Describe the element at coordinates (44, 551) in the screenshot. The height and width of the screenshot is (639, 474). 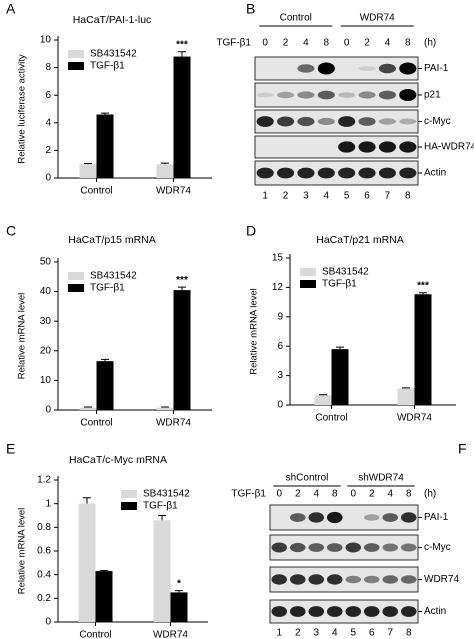
I see `y-tick-label: 0.6` at that location.